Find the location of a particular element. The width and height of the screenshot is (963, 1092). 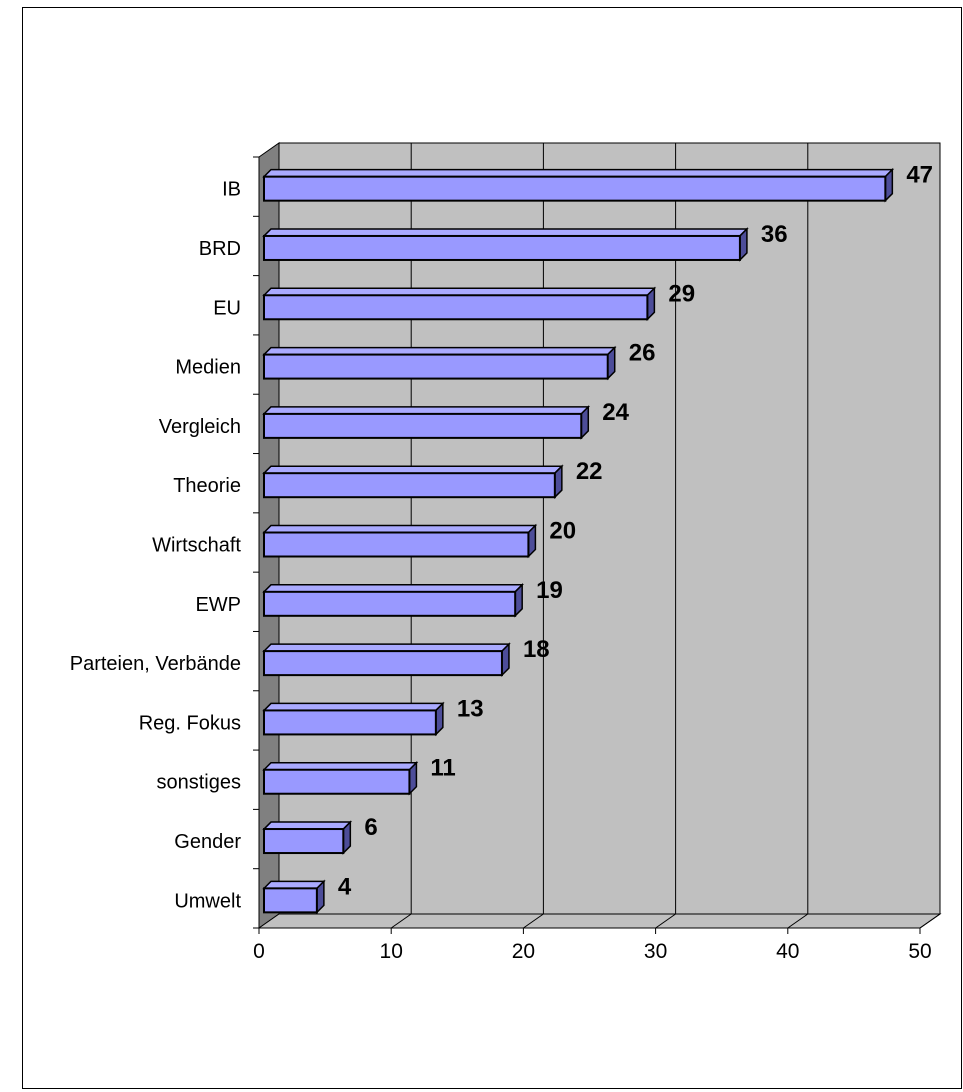

x-tick-label: 30 is located at coordinates (655, 951).